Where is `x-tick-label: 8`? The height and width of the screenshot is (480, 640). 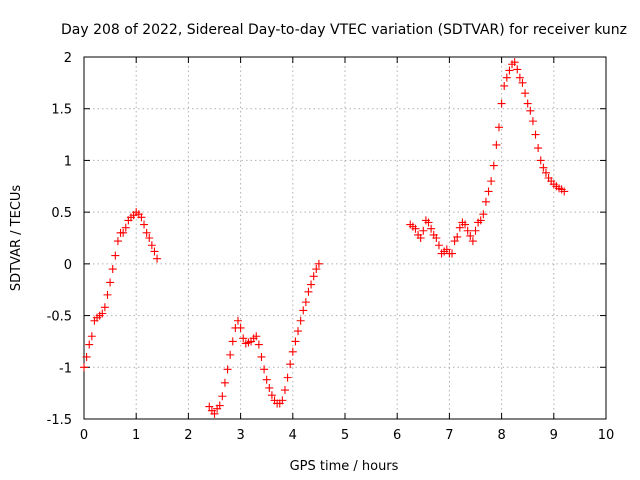 x-tick-label: 8 is located at coordinates (501, 435).